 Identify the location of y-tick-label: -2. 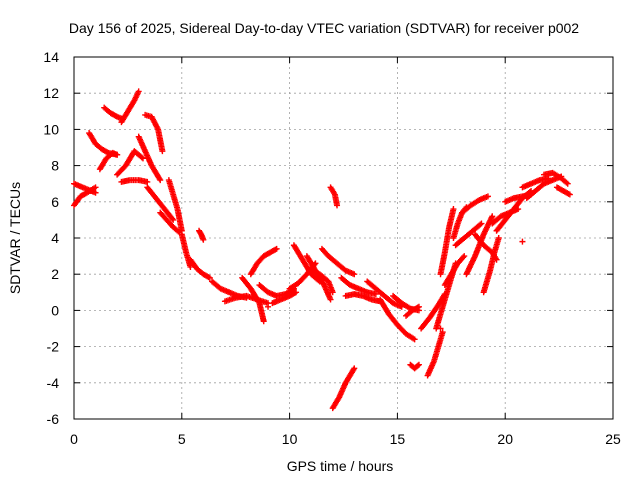
(53, 347).